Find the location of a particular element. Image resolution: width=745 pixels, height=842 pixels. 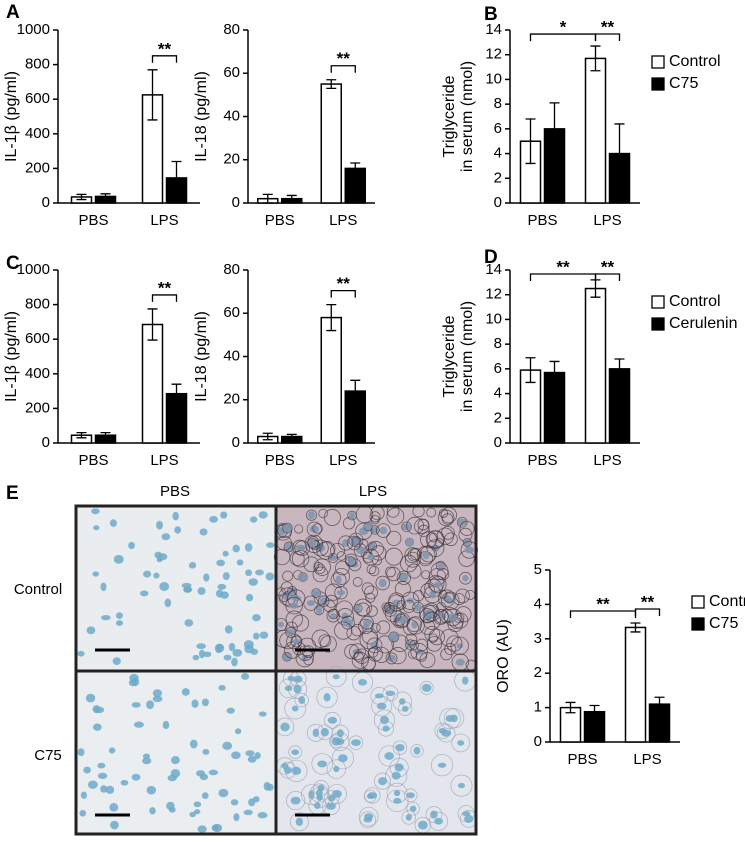

legend-swatch is located at coordinates (698, 602).